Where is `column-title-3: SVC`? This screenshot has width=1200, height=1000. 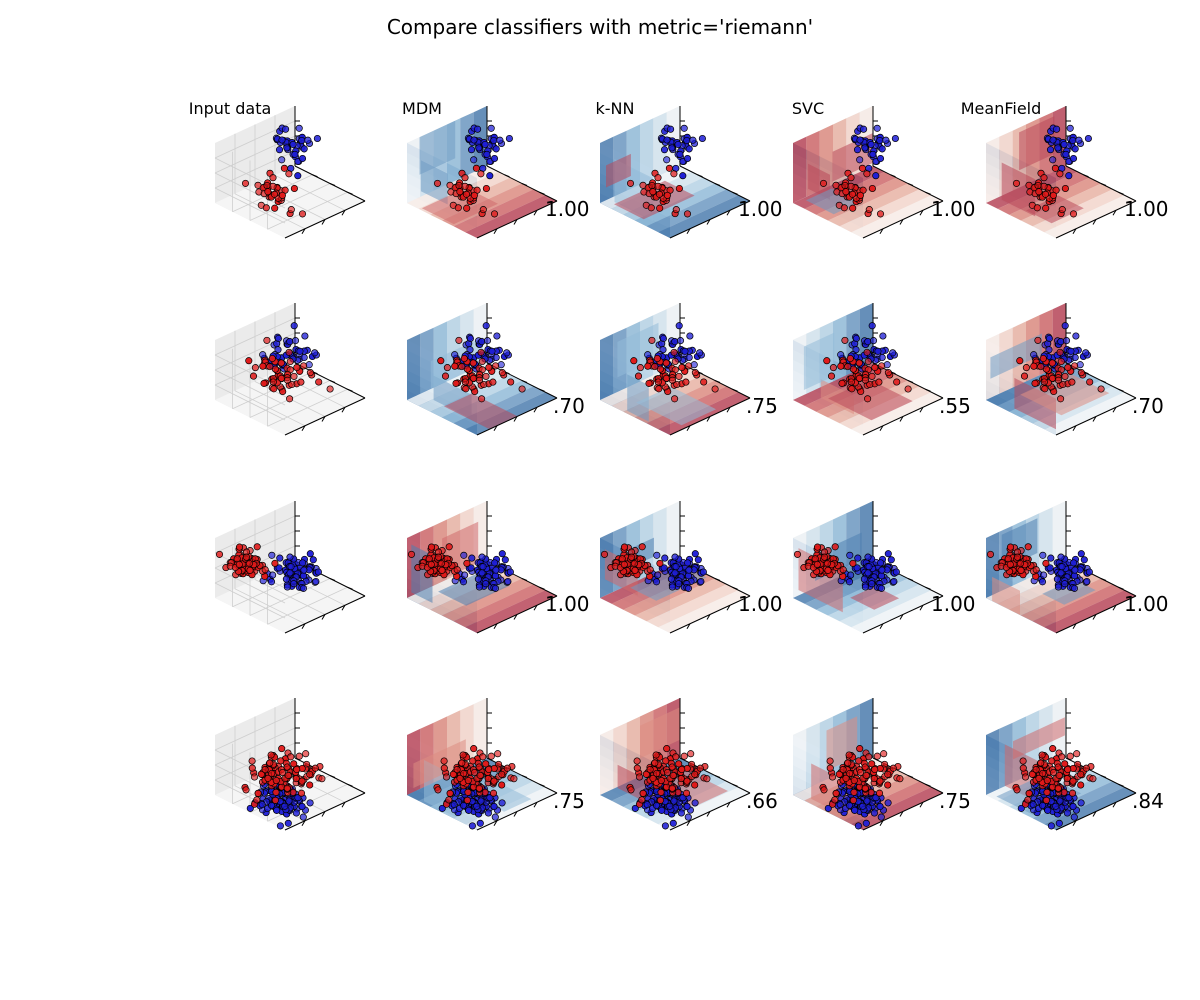 column-title-3: SVC is located at coordinates (808, 108).